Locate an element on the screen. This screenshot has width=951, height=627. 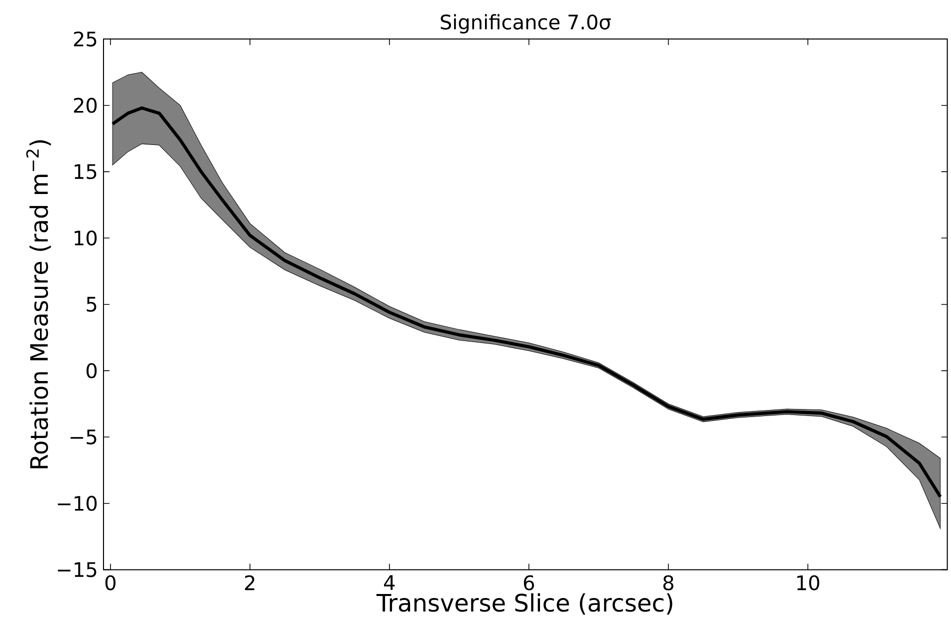
chart-title: Significance 7.0σ is located at coordinates (525, 24).